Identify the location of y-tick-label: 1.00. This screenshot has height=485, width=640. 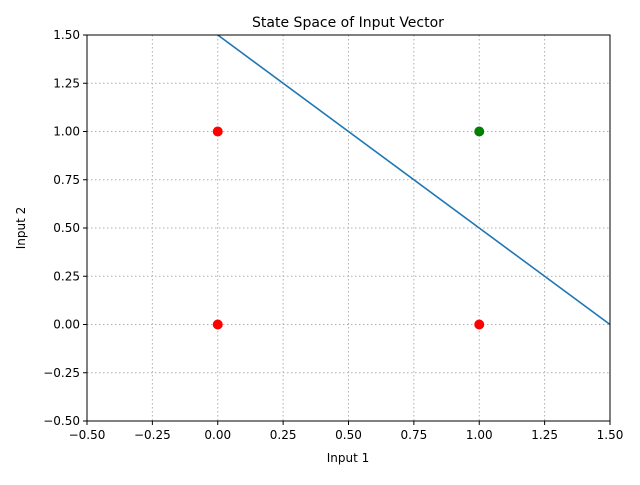
(66, 132).